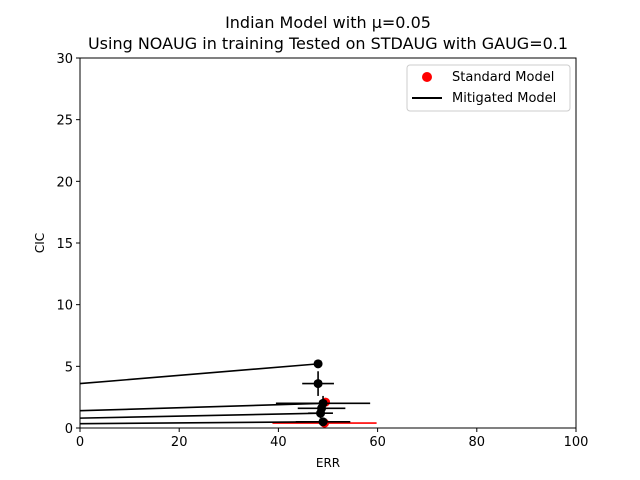 The width and height of the screenshot is (640, 480). I want to click on data-layer, so click(228, 393).